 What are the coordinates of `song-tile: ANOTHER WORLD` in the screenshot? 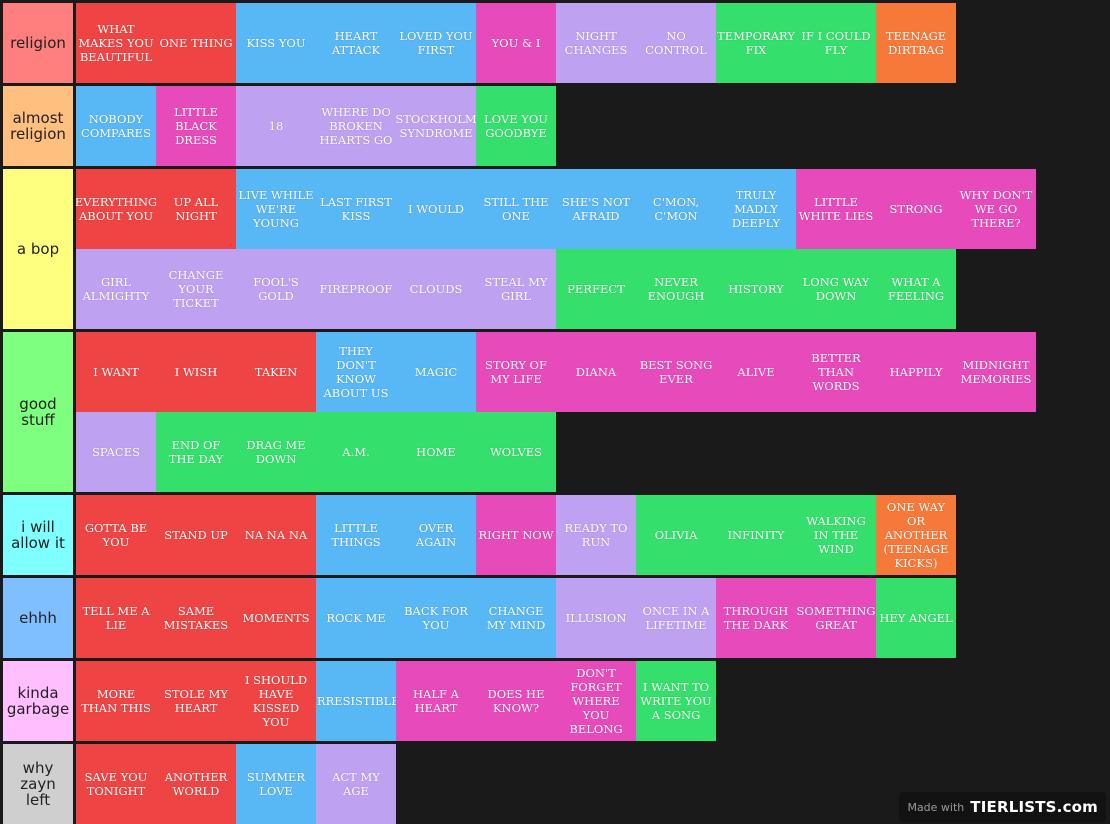 It's located at (196, 784).